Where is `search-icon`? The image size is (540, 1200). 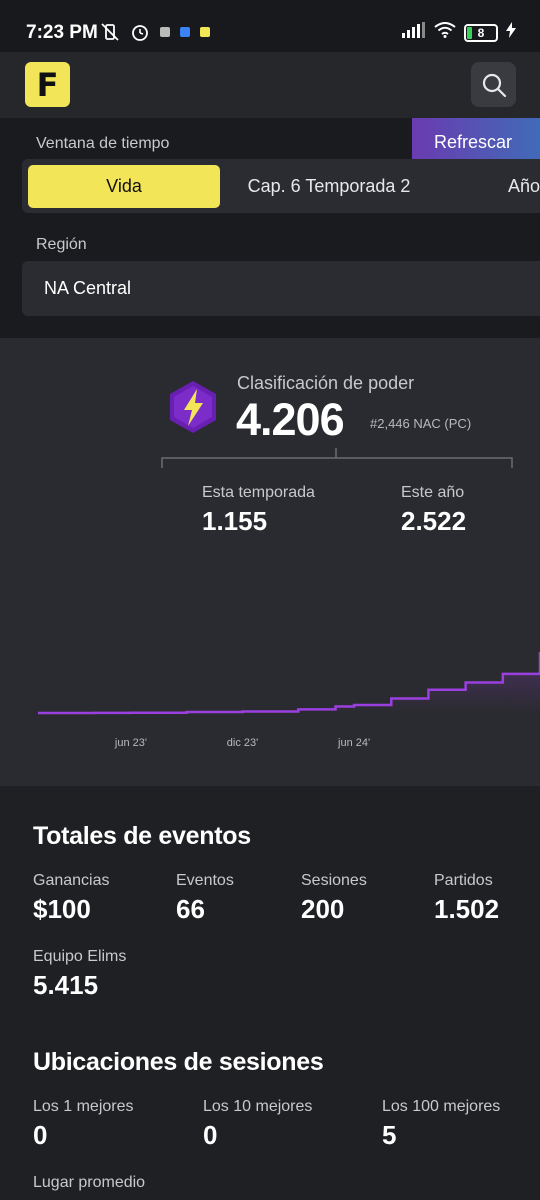 search-icon is located at coordinates (494, 85).